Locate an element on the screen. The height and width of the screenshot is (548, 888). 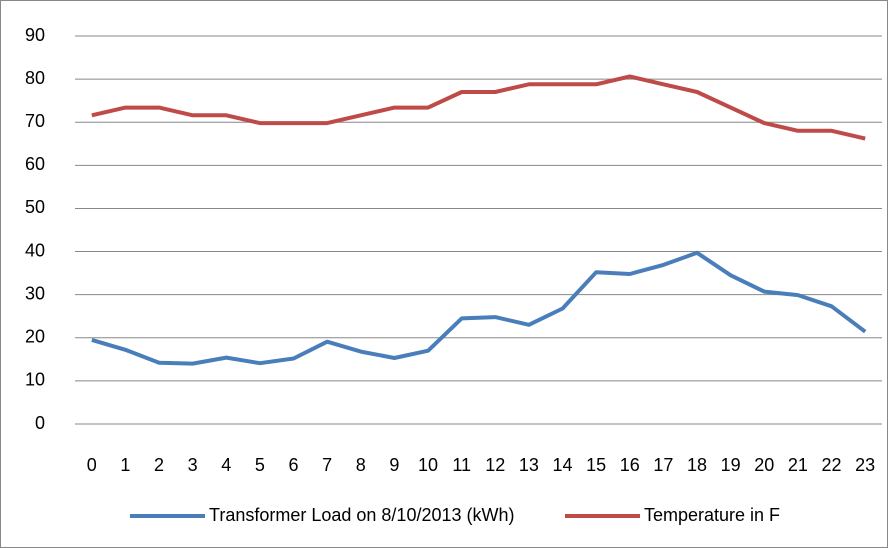
x-tick-label: 8 is located at coordinates (361, 465).